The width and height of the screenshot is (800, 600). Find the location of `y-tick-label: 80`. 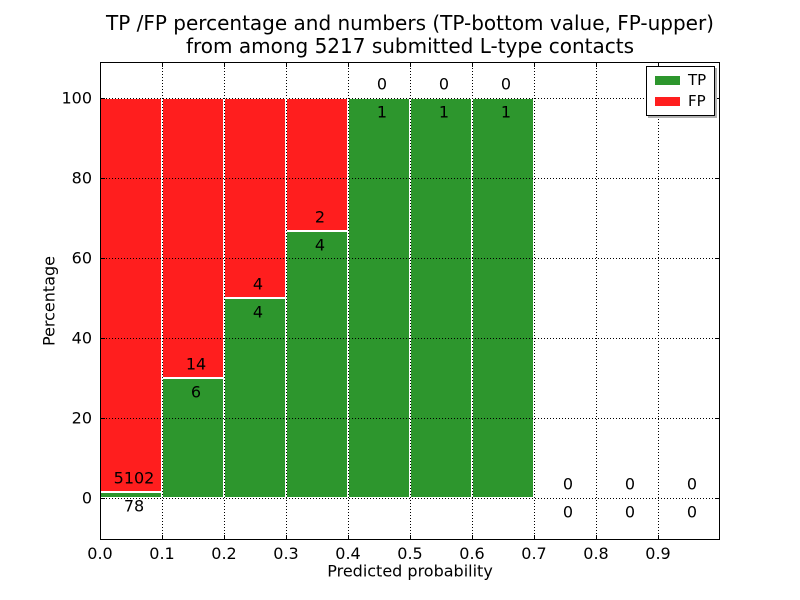

y-tick-label: 80 is located at coordinates (81, 178).